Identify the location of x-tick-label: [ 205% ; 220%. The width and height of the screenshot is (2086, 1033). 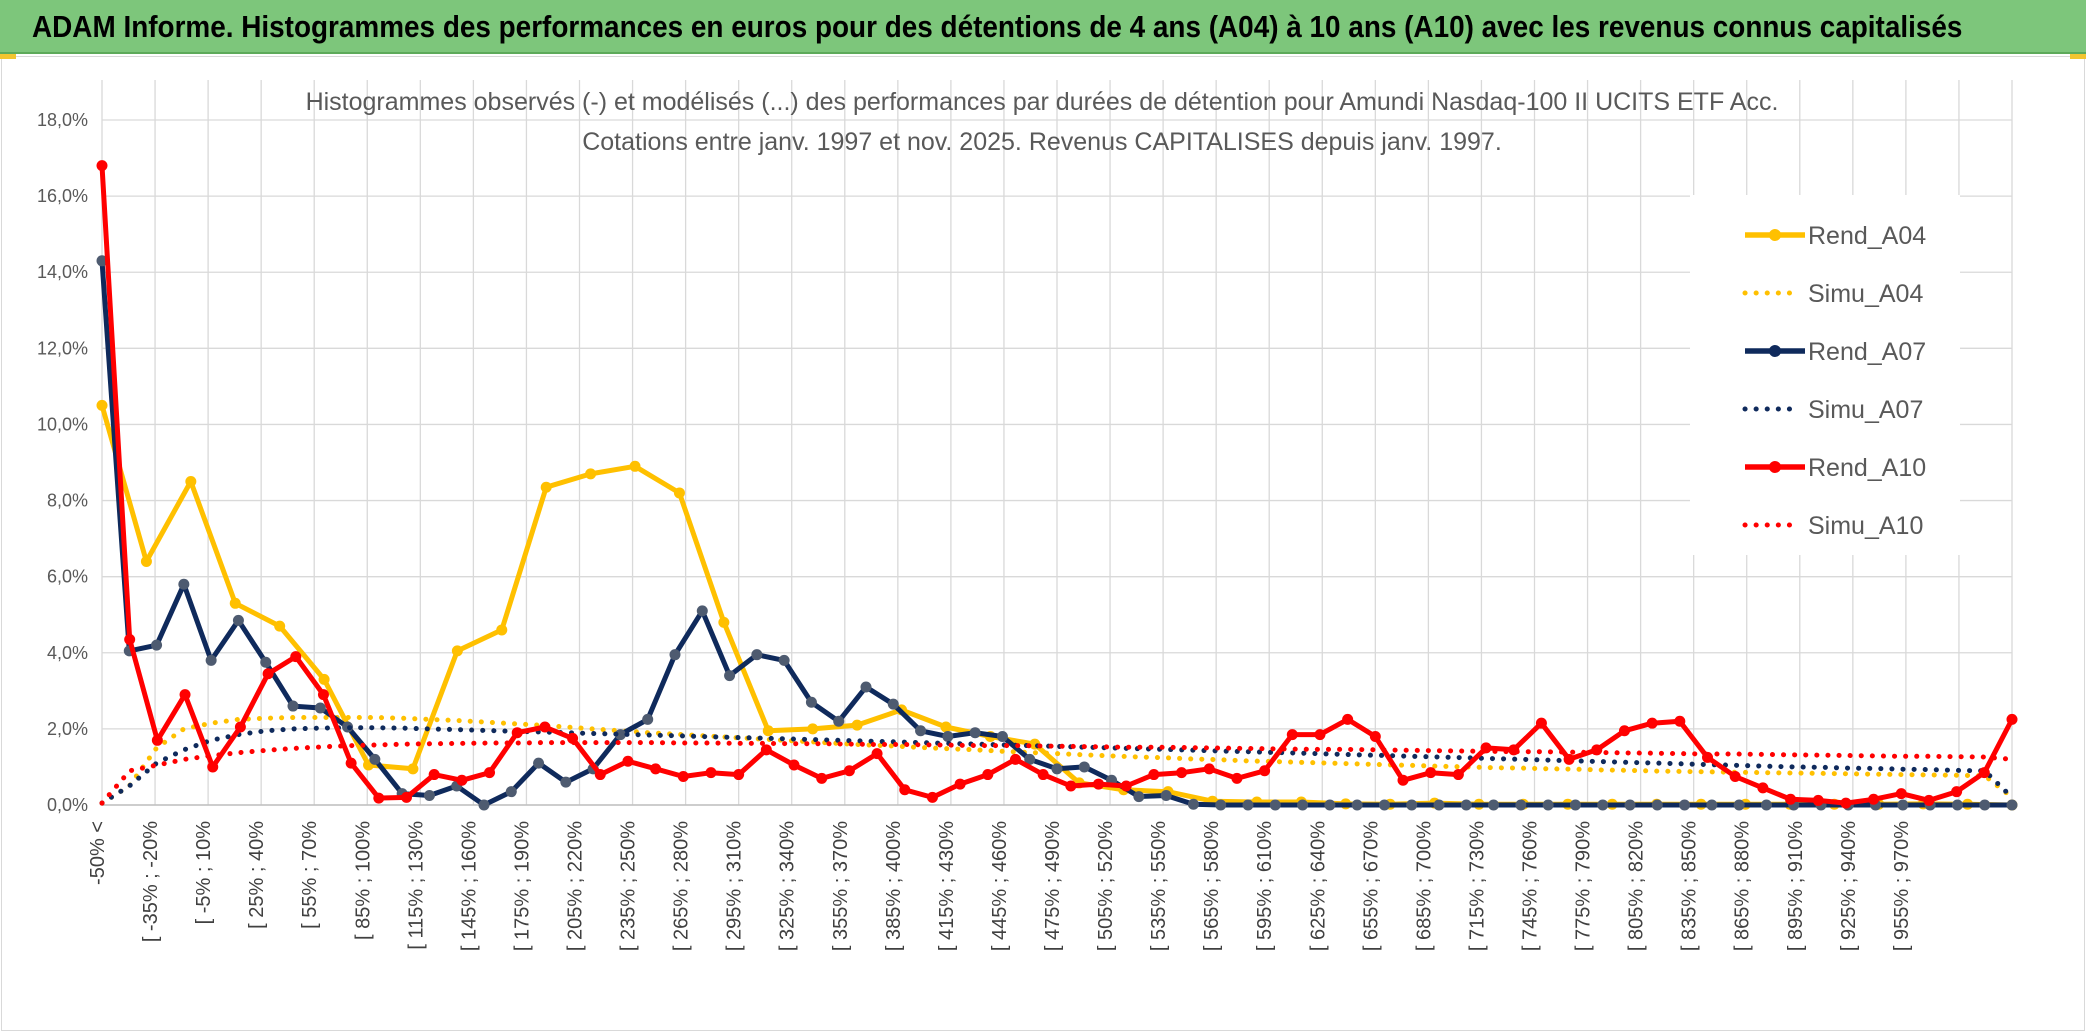
(576, 886).